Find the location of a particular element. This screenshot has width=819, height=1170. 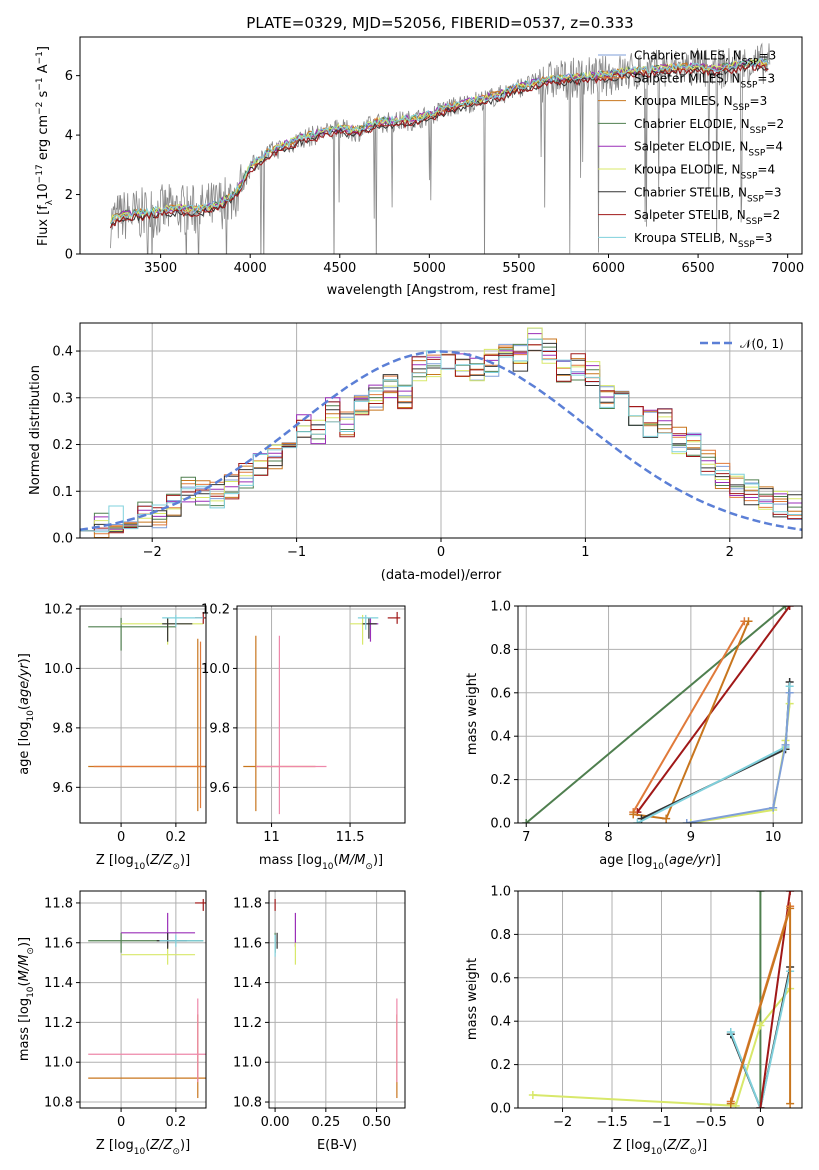

x-tick-label: 0.2 is located at coordinates (176, 837).